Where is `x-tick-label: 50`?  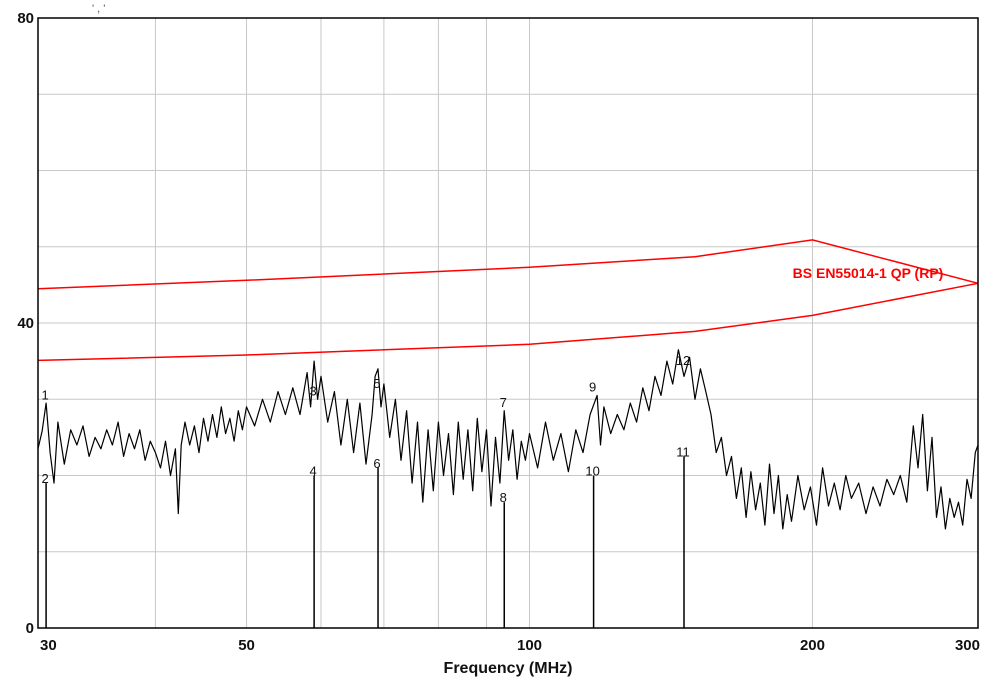
x-tick-label: 50 is located at coordinates (246, 645).